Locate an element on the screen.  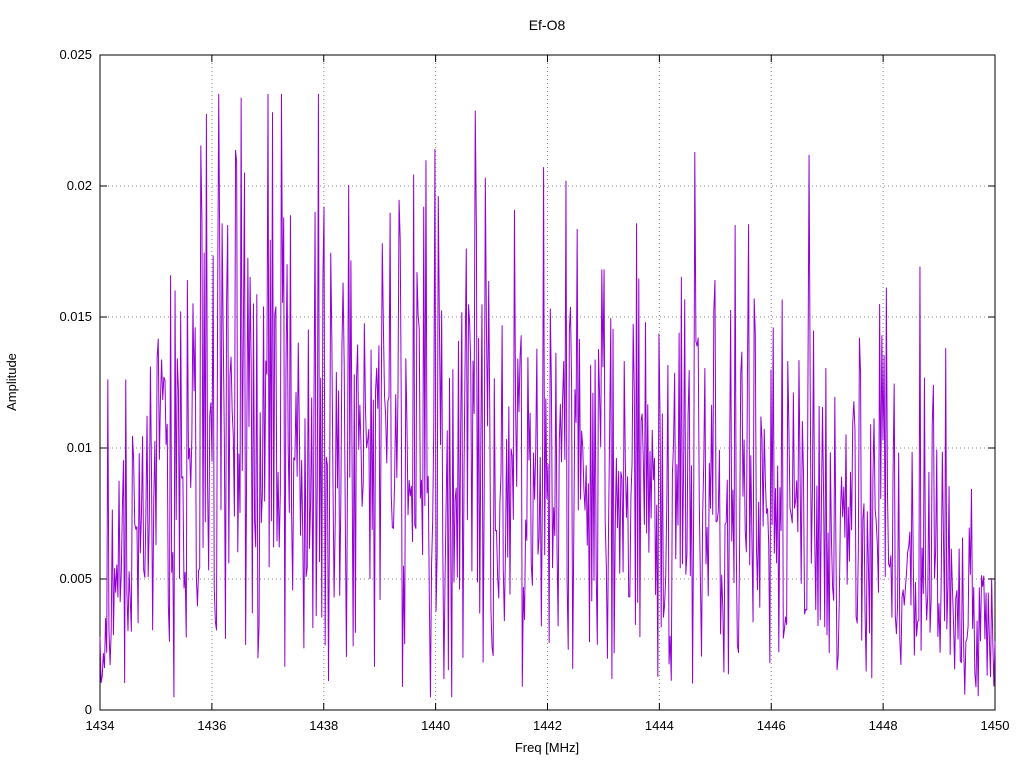
y-tick-label: 0.01 is located at coordinates (79, 447).